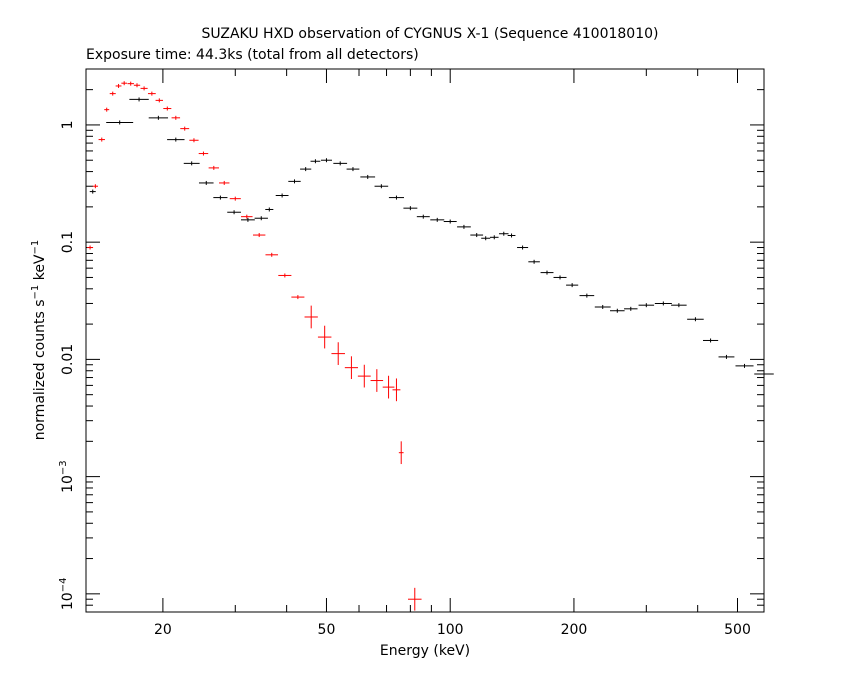 This screenshot has width=850, height=680. Describe the element at coordinates (63, 467) in the screenshot. I see `y-tick-label-exp: −3` at that location.